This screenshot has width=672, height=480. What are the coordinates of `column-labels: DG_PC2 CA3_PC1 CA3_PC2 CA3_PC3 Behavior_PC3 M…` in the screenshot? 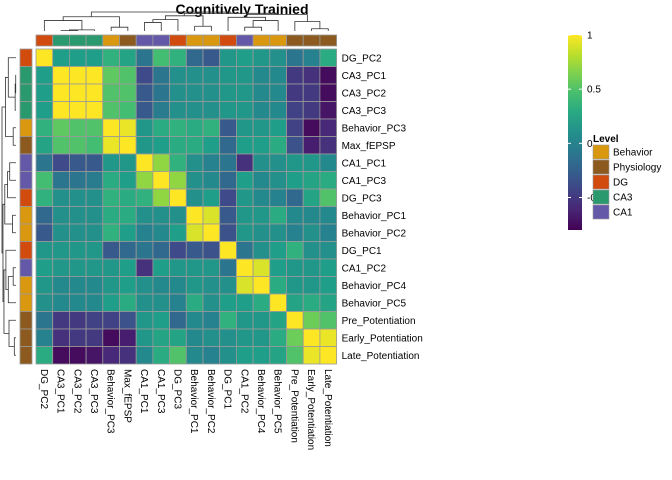 It's located at (185, 409).